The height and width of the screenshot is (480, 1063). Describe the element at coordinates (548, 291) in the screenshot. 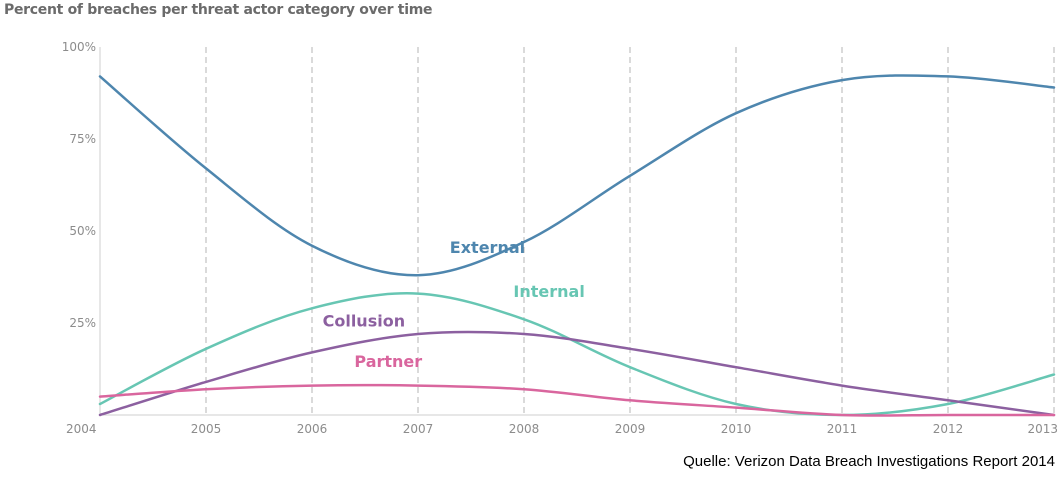

I see `series-label-internal: Internal` at that location.